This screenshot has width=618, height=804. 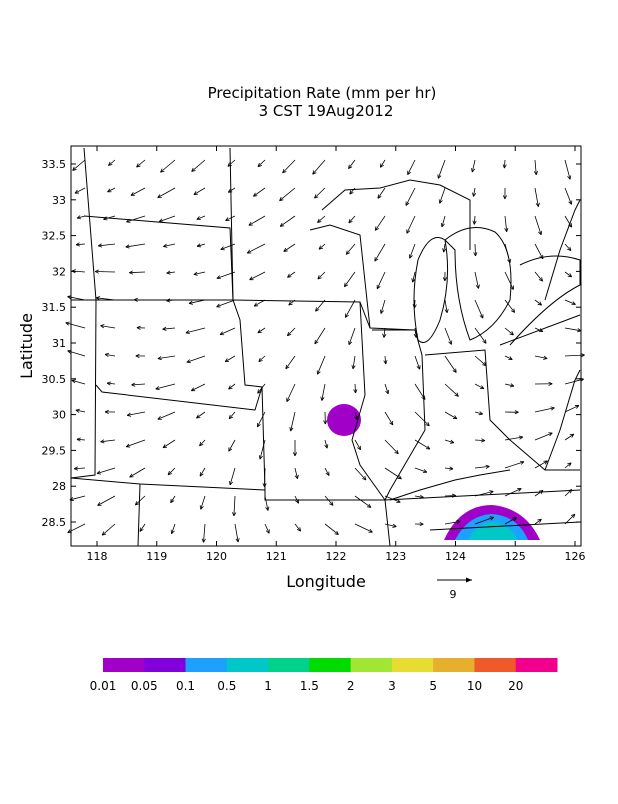 I want to click on colorbar-label: 1.5, so click(x=309, y=686).